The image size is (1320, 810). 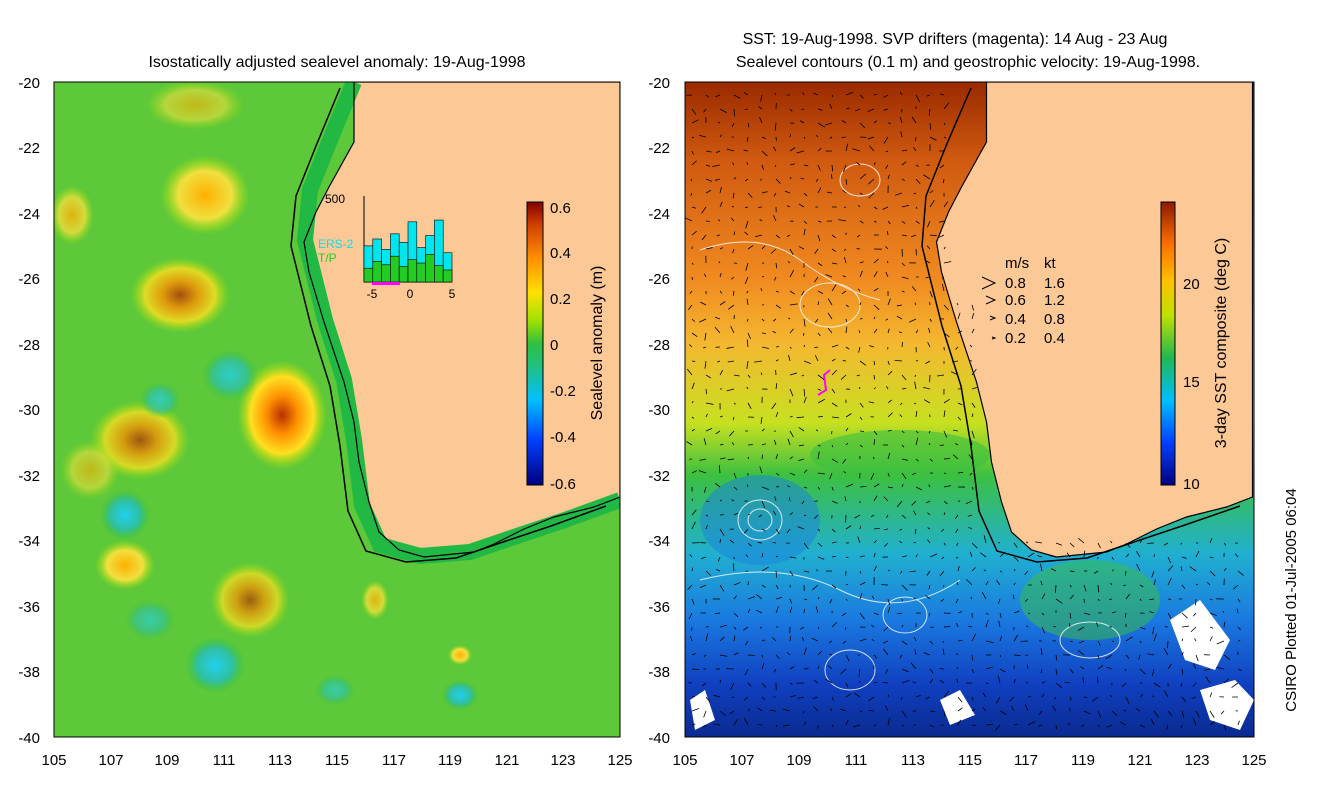 I want to click on lon-tick: 119, so click(x=1083, y=760).